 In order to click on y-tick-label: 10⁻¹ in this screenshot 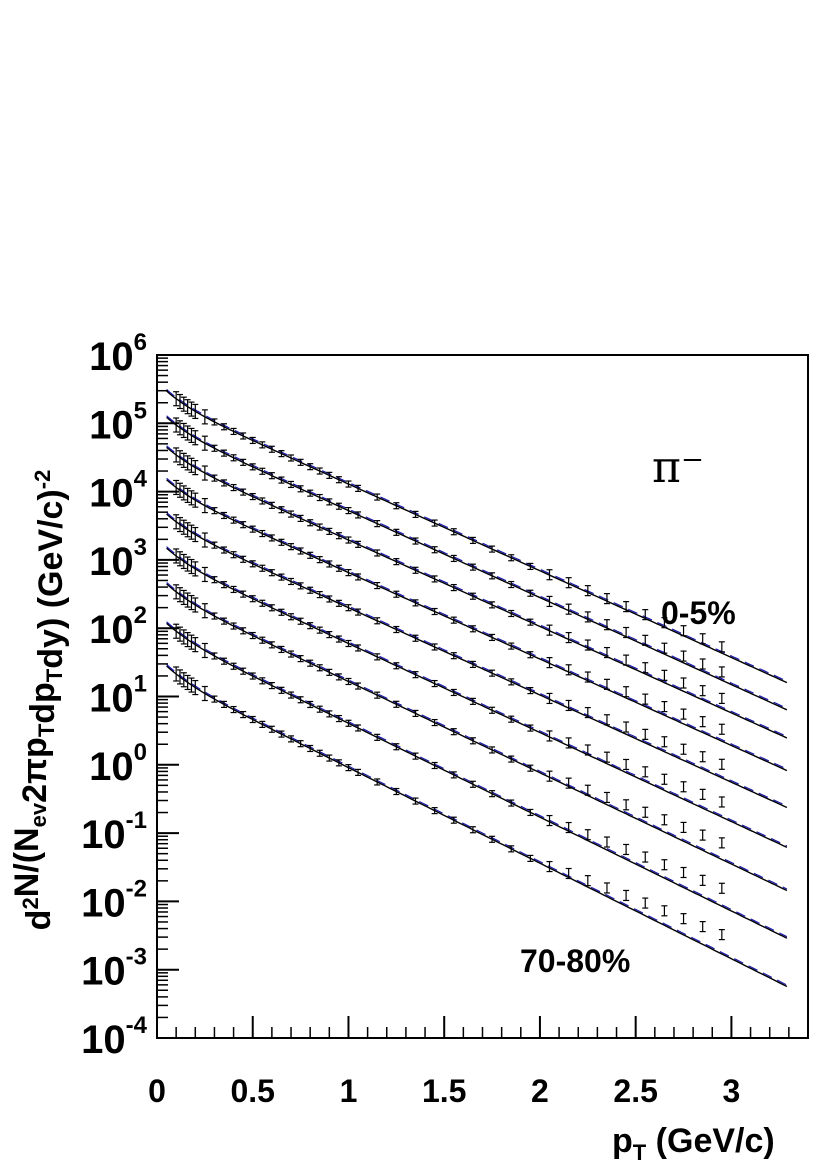, I will do `click(114, 832)`.